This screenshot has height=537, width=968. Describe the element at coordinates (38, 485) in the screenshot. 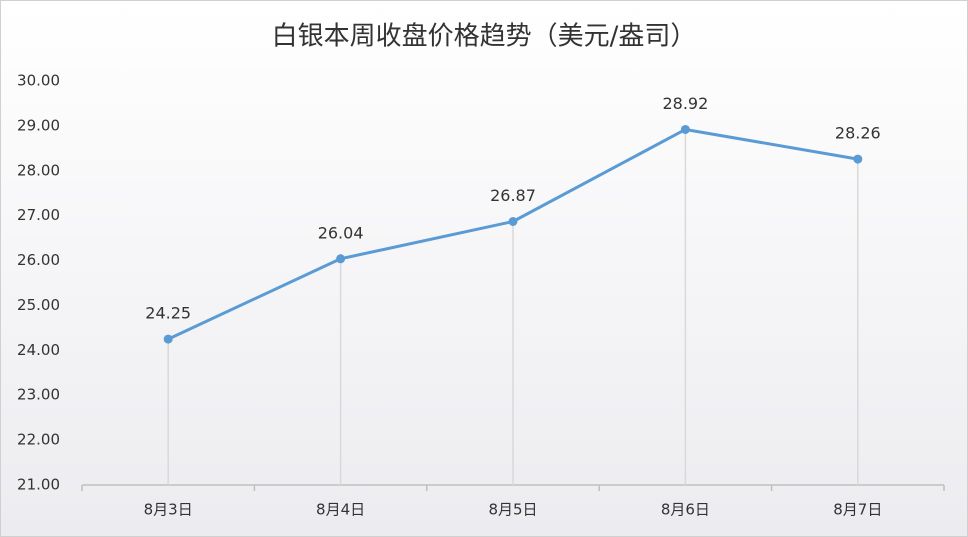

I see `y-tick-label: 21.00` at that location.